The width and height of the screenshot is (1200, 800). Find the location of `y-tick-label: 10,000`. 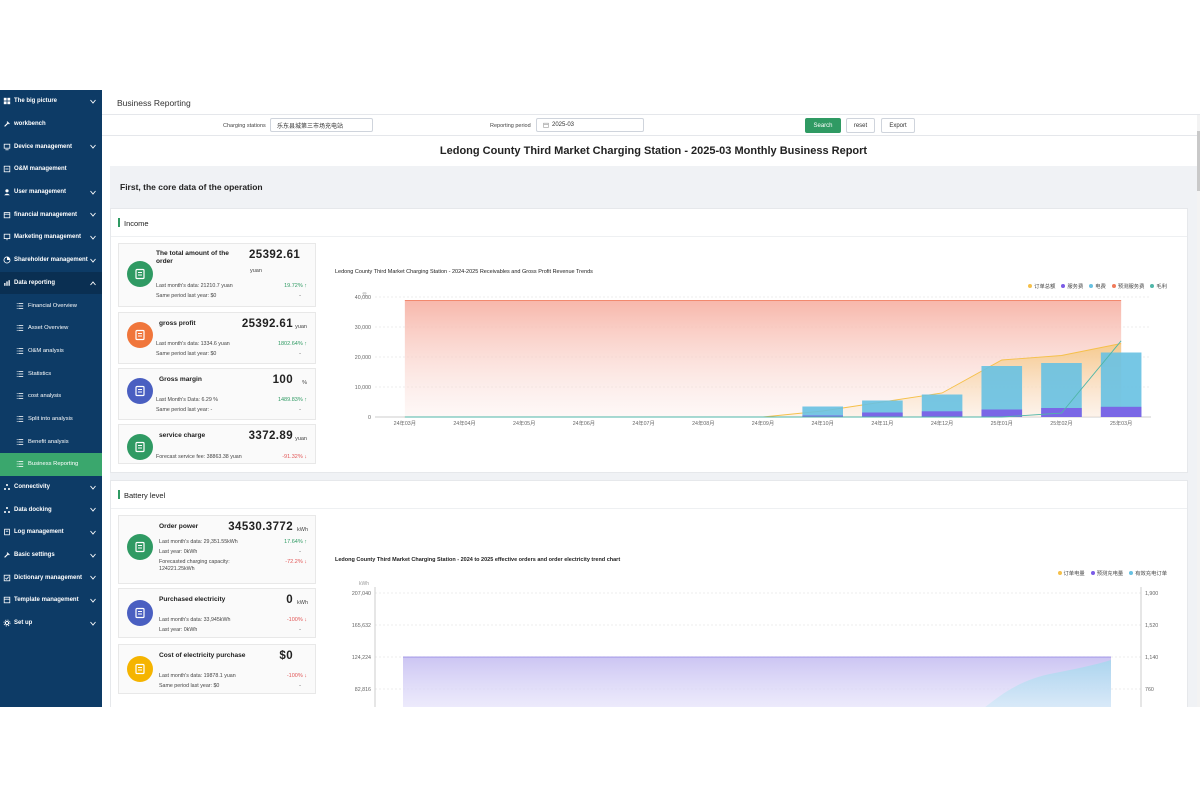

y-tick-label: 10,000 is located at coordinates (363, 388).